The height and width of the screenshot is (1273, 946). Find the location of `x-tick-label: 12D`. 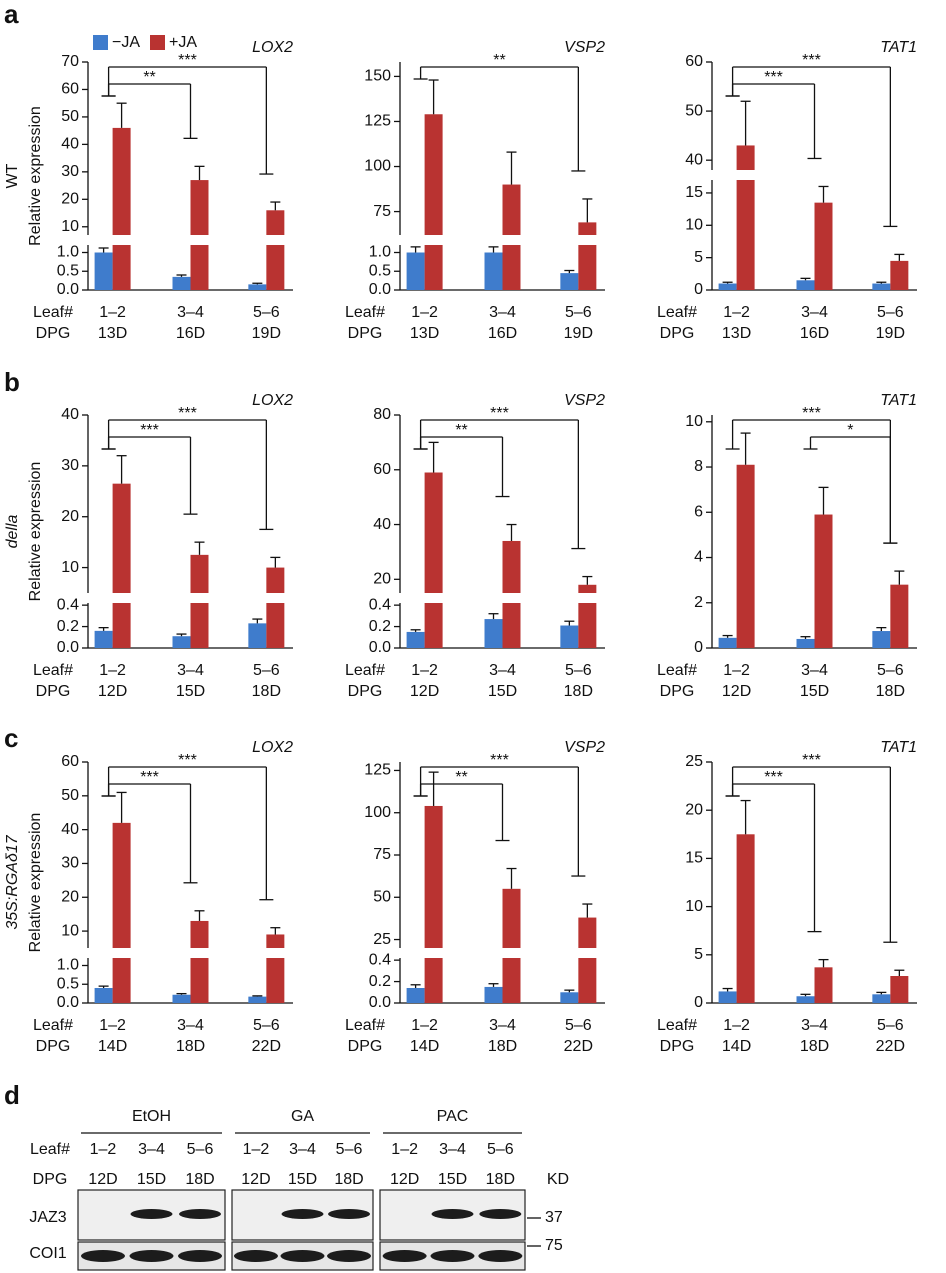

x-tick-label: 12D is located at coordinates (736, 691).